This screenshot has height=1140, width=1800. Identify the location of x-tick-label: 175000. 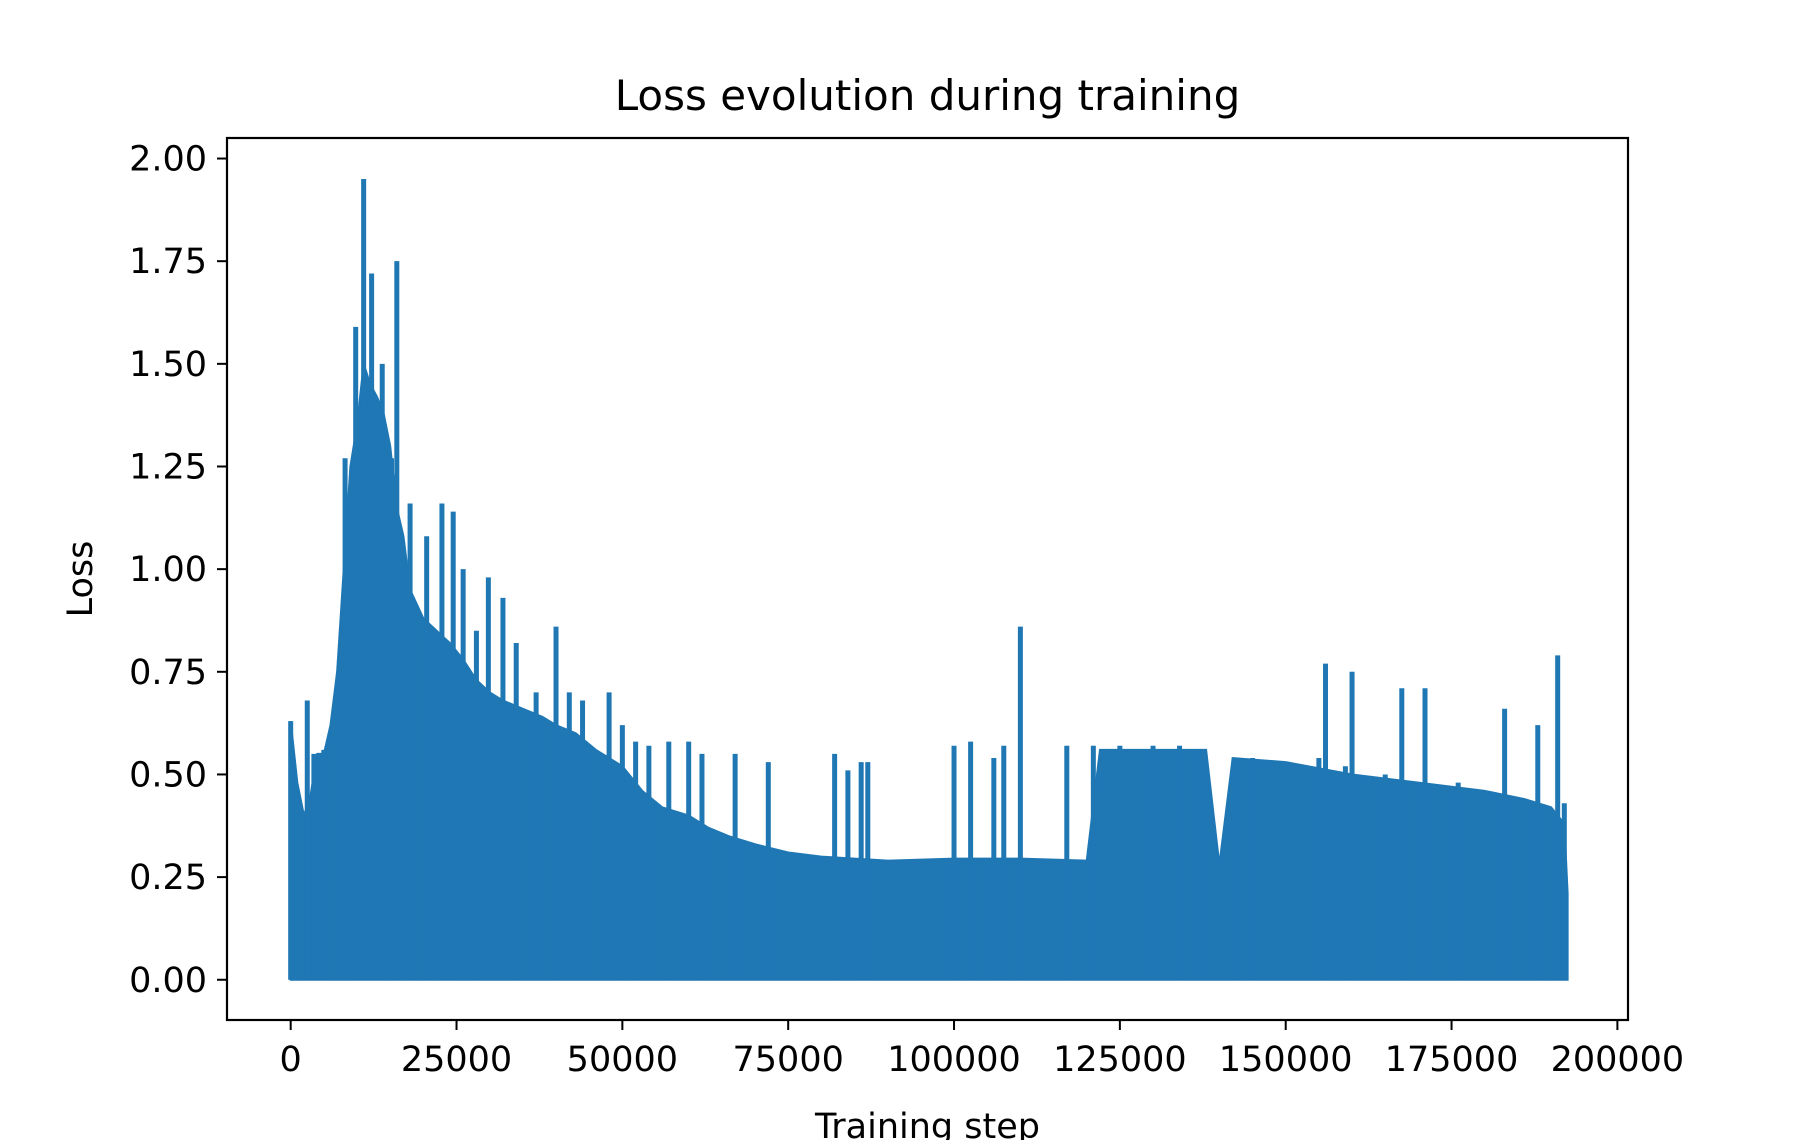
(1452, 1060).